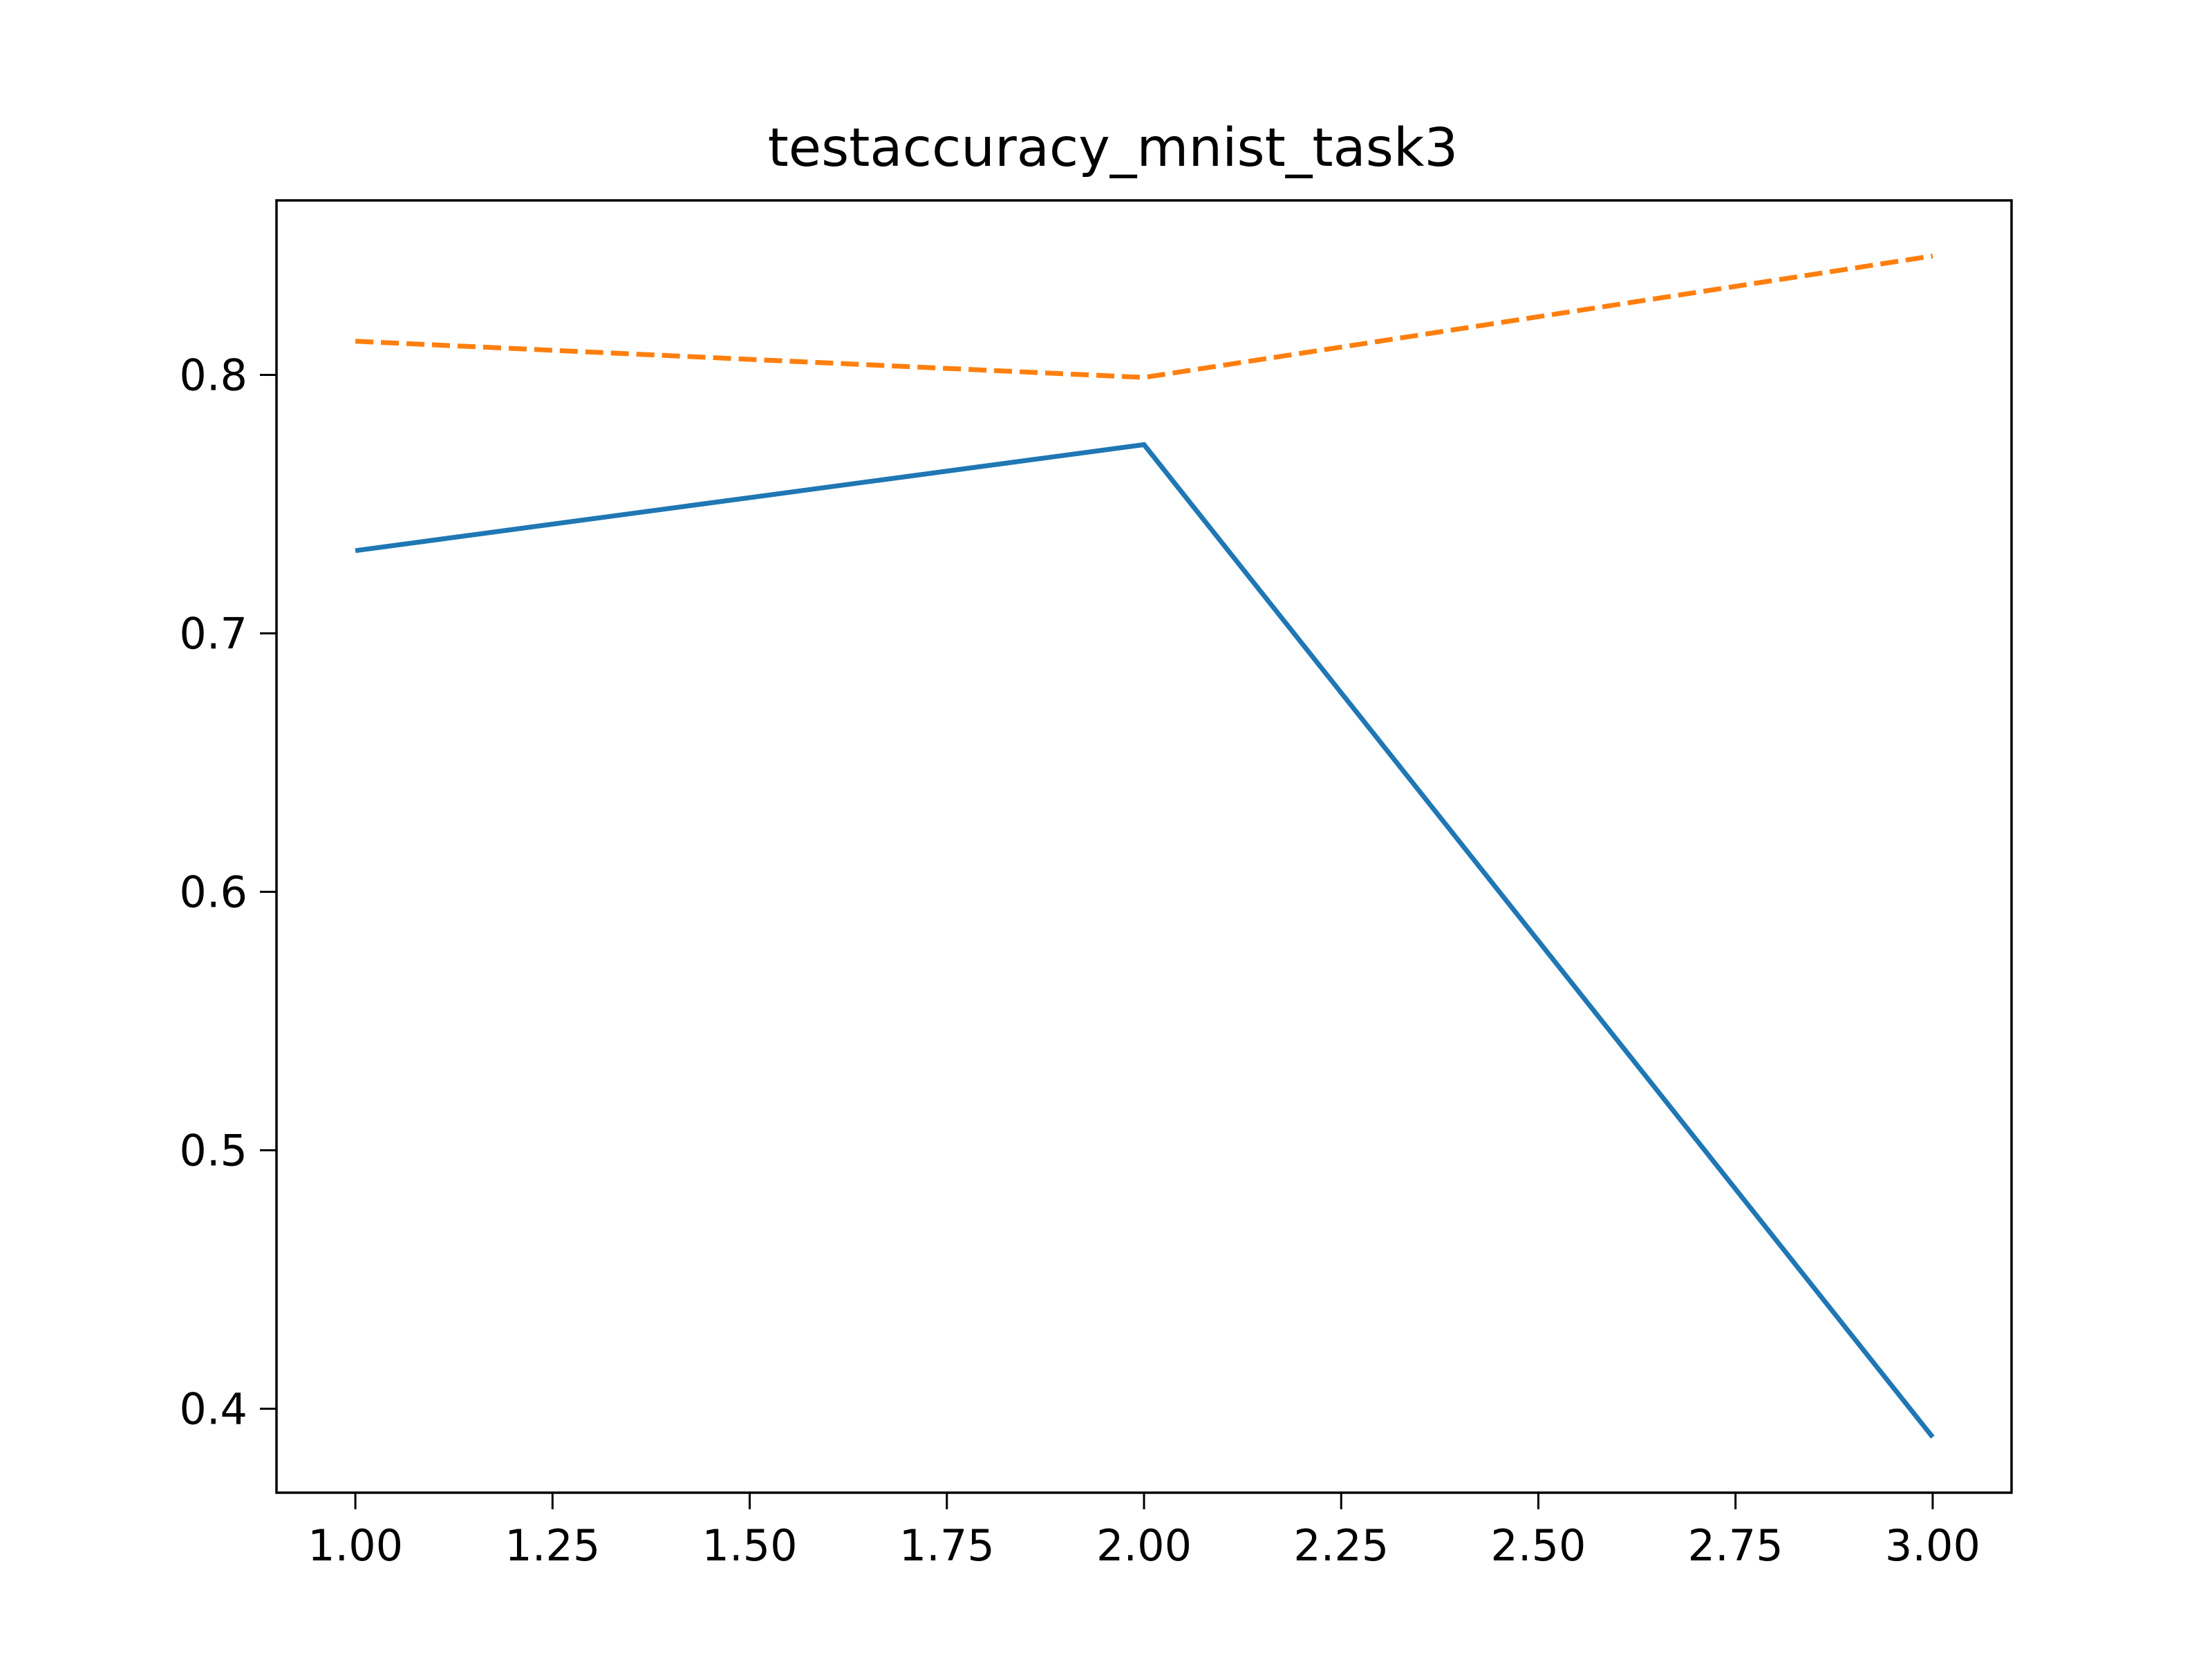  Describe the element at coordinates (947, 1545) in the screenshot. I see `x-tick-label: 1.75` at that location.